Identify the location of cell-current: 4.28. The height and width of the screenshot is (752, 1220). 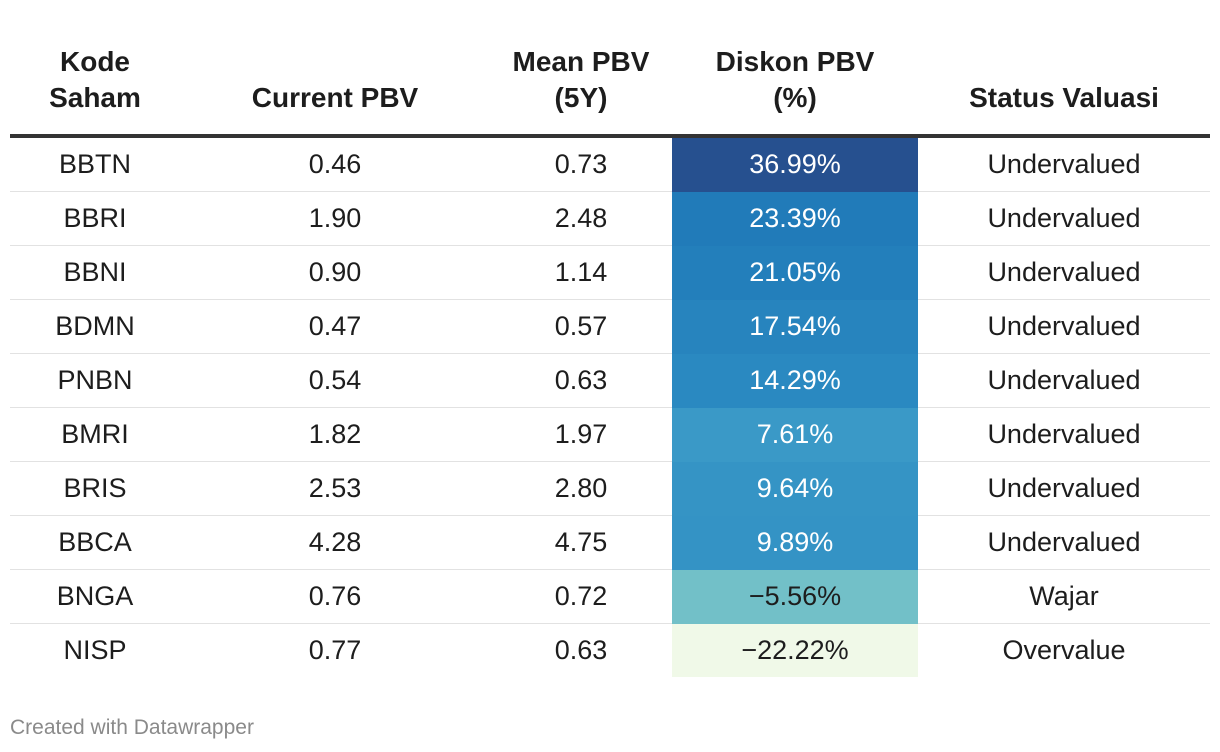
(335, 542).